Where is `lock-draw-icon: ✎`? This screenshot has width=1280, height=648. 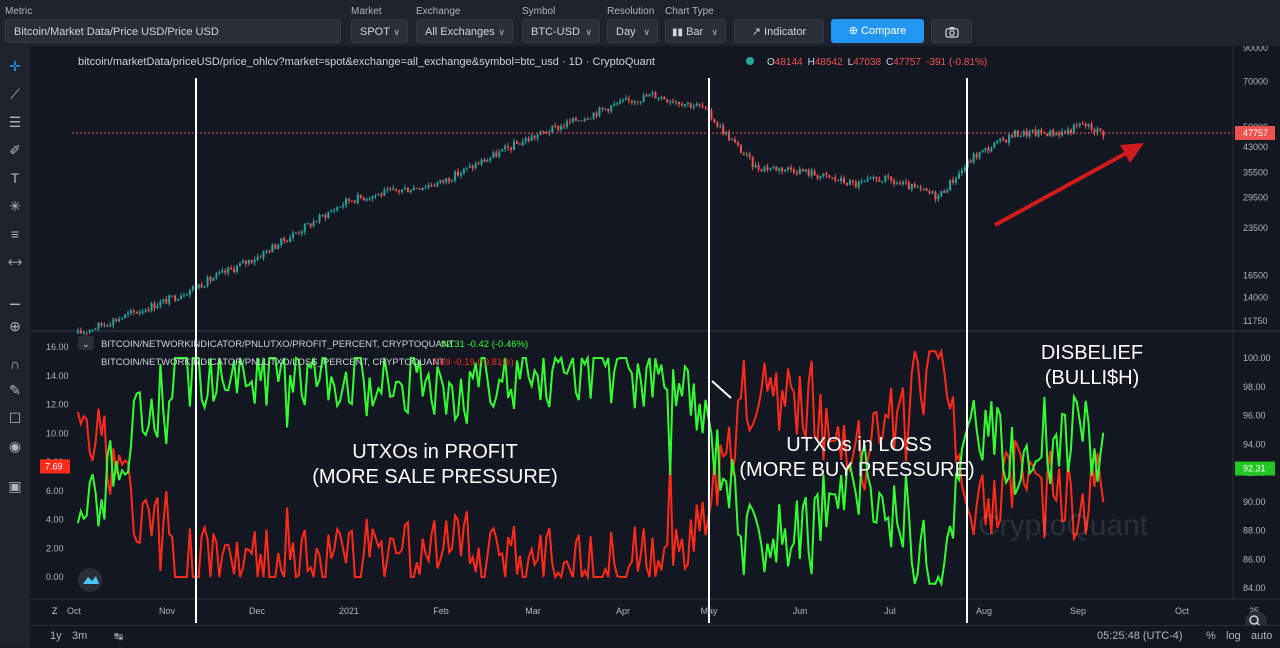 lock-draw-icon: ✎ is located at coordinates (15, 390).